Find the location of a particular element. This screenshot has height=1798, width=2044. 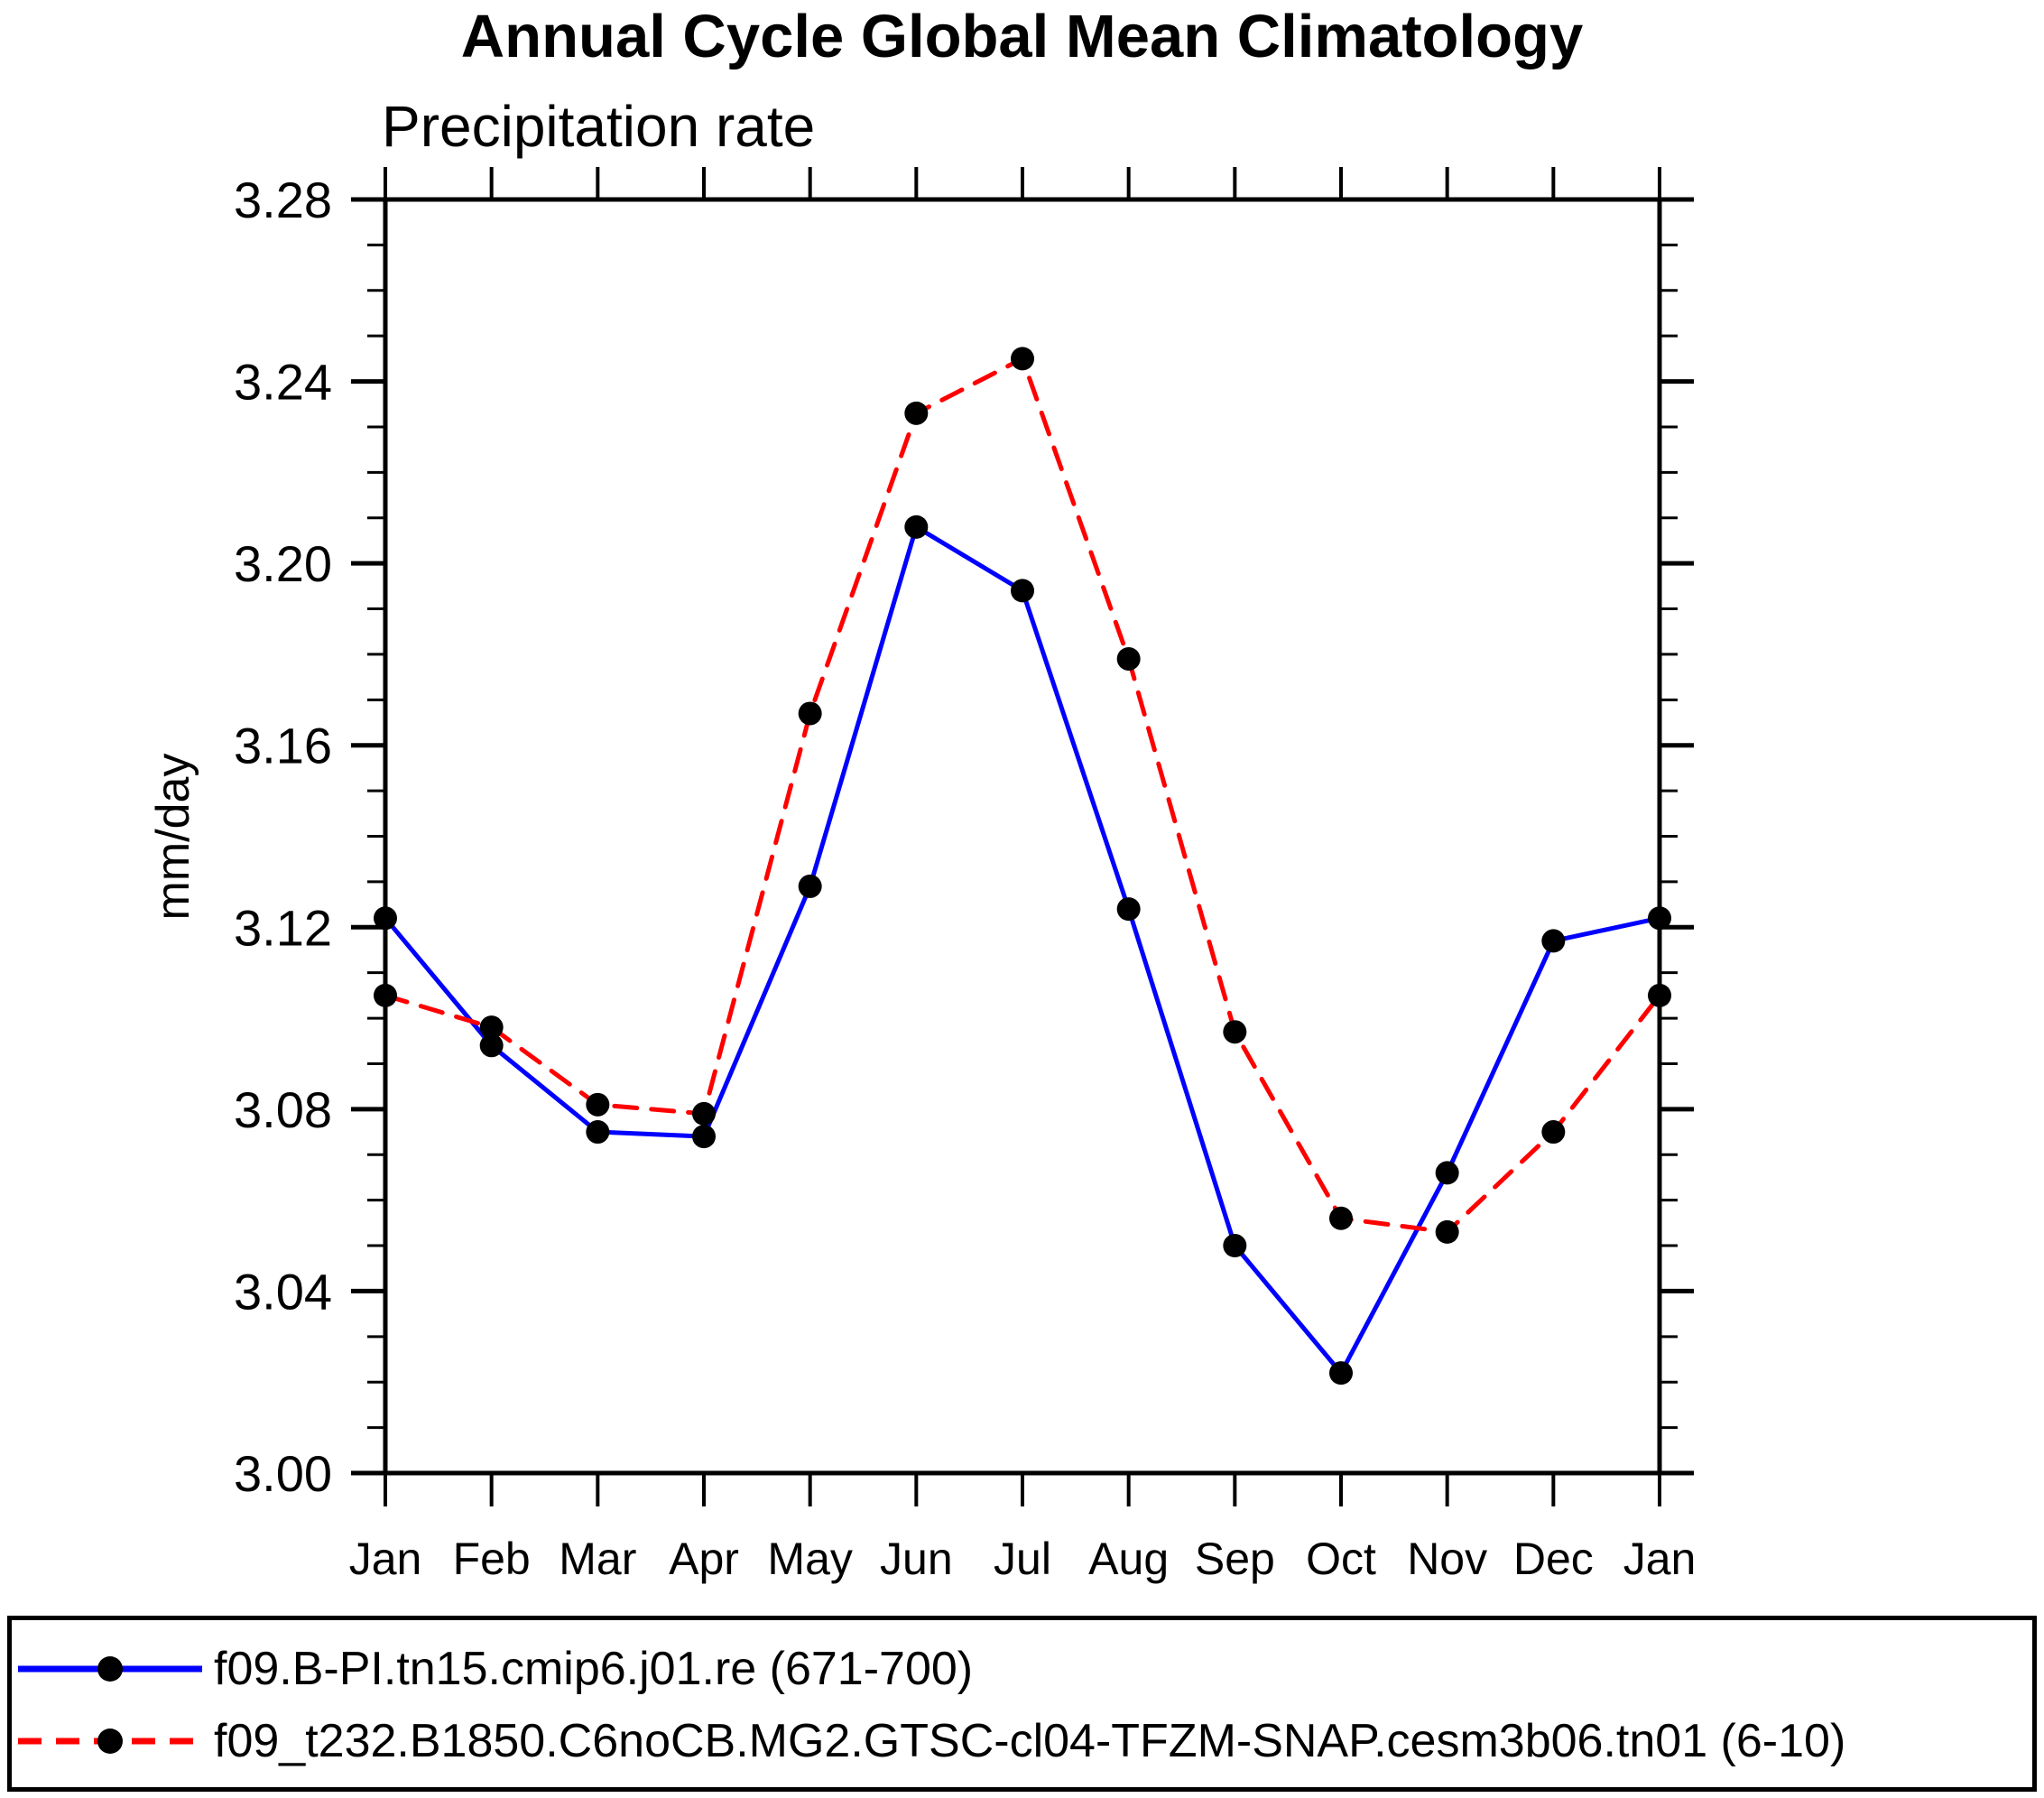

y-tick-label: 3.16 is located at coordinates (283, 746).